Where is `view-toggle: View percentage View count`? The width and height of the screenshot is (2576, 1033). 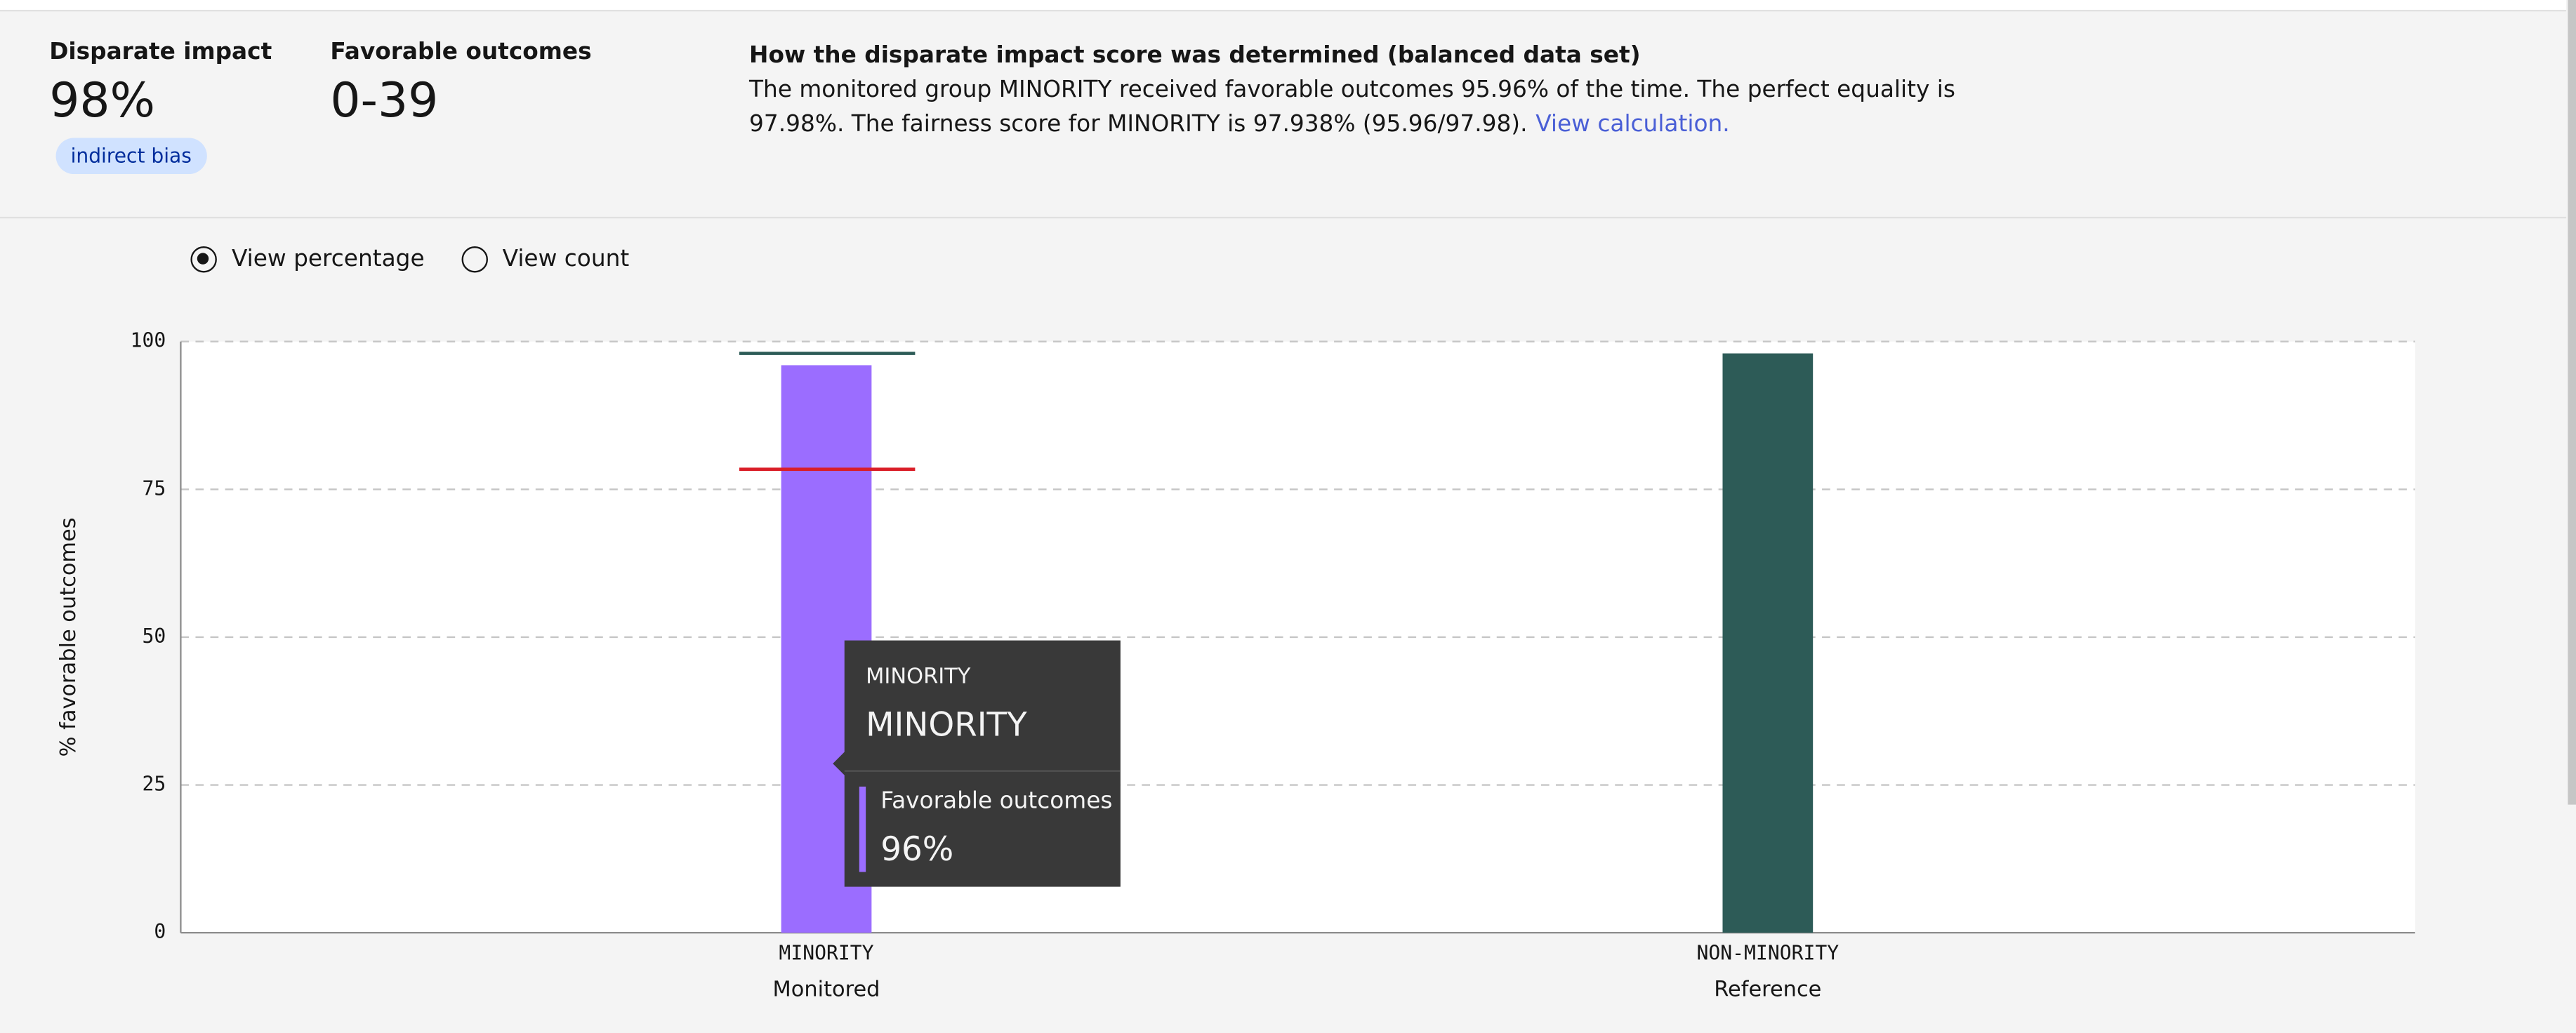 view-toggle: View percentage View count is located at coordinates (425, 262).